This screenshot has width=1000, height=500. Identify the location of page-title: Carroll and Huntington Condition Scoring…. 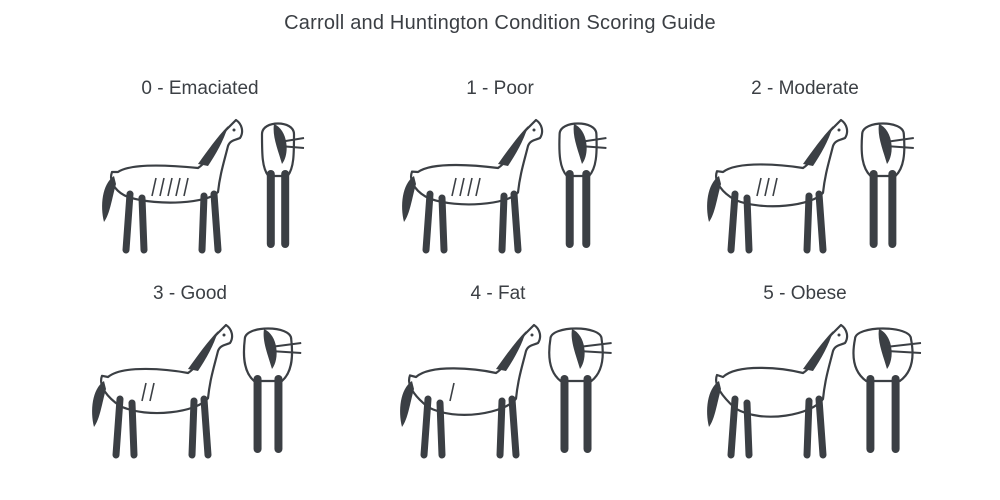
(500, 23).